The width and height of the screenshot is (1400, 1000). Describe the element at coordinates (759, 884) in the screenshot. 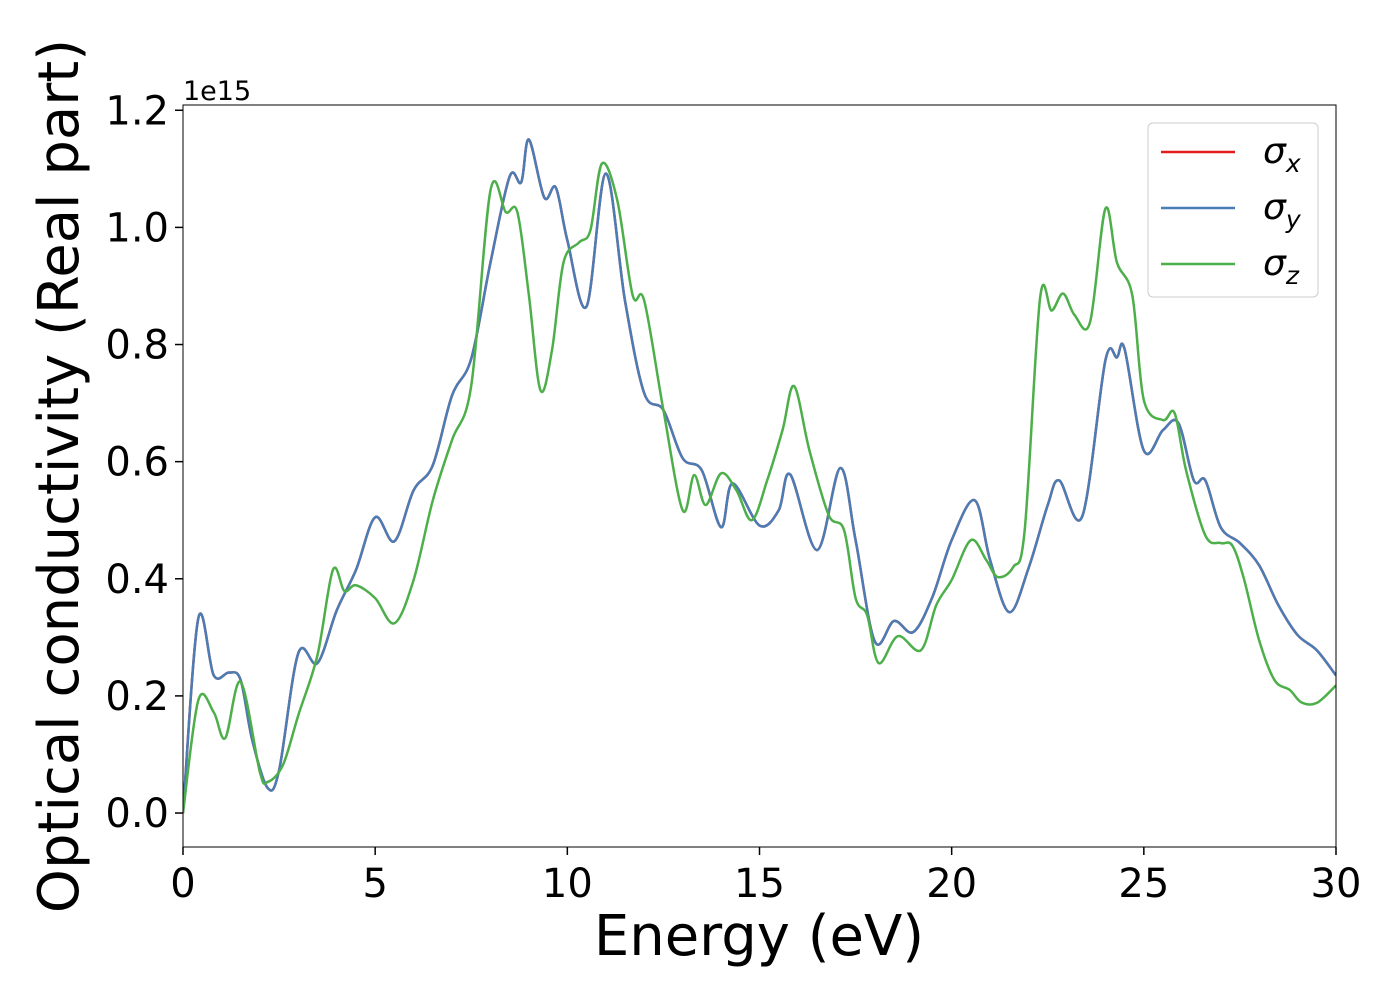

I see `x-tick-label: 15` at that location.